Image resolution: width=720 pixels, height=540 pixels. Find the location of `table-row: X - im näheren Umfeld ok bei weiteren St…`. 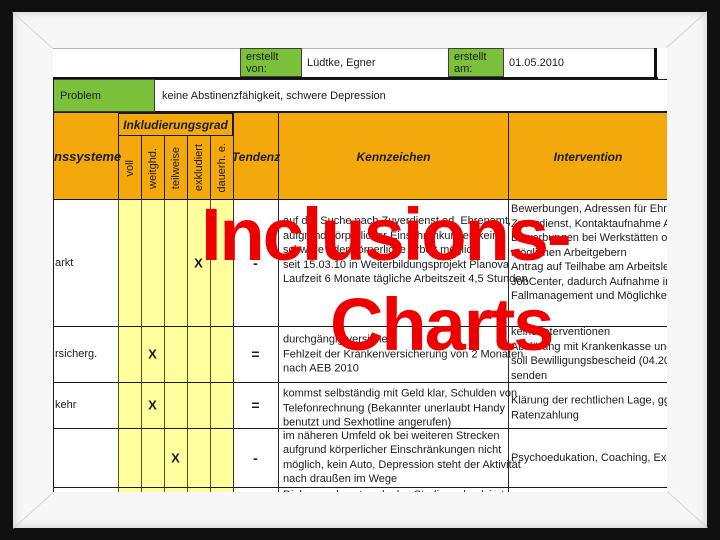

table-row: X - im näheren Umfeld ok bei weiteren St… is located at coordinates (360, 457).